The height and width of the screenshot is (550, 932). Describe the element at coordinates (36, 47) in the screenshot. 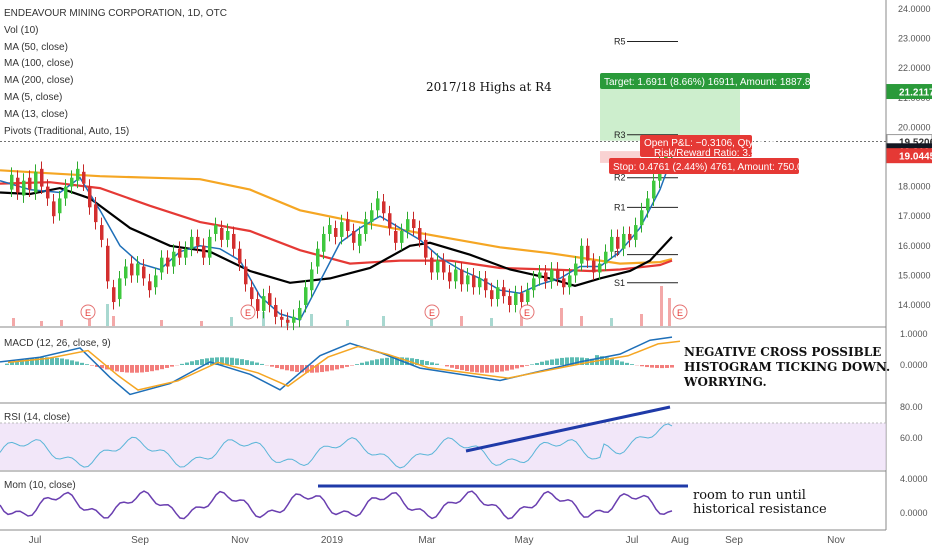

I see `legend-ma50: MA (50, close)` at that location.